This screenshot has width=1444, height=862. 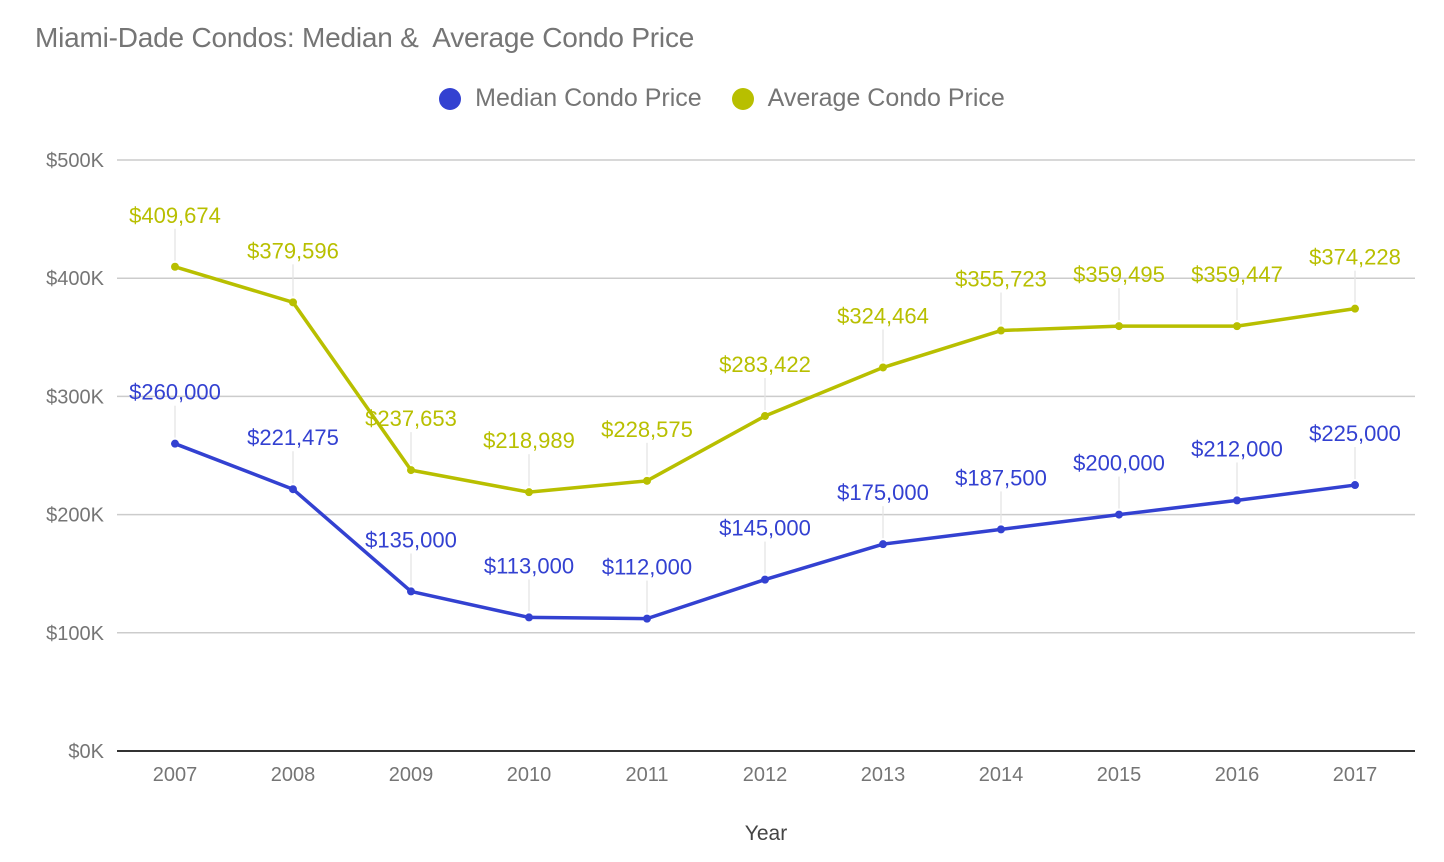 I want to click on data-label: $175,000, so click(x=883, y=492).